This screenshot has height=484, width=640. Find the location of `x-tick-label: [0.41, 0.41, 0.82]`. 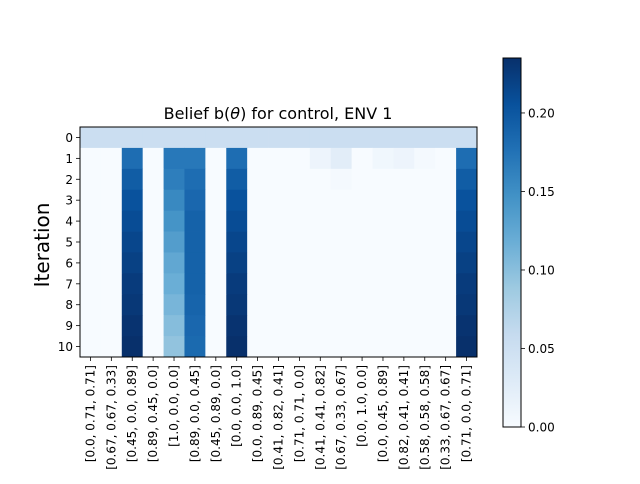

x-tick-label: [0.41, 0.41, 0.82] is located at coordinates (320, 417).